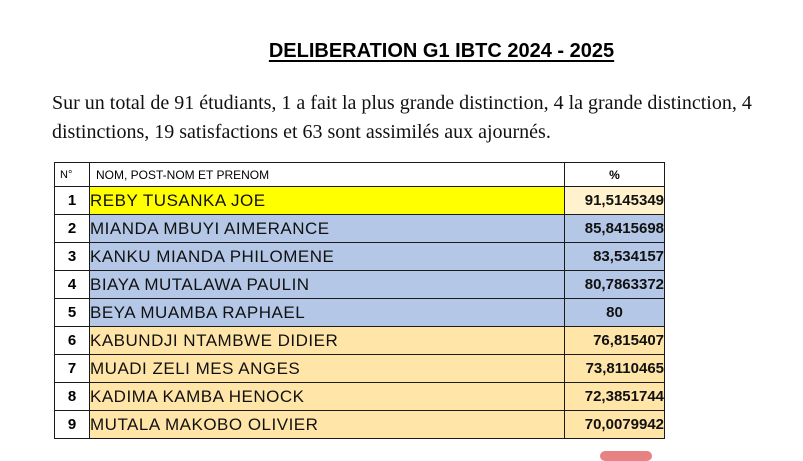 This screenshot has height=461, width=803. What do you see at coordinates (327, 424) in the screenshot?
I see `student-name: MUTALA MAKOBO OLIVIER` at bounding box center [327, 424].